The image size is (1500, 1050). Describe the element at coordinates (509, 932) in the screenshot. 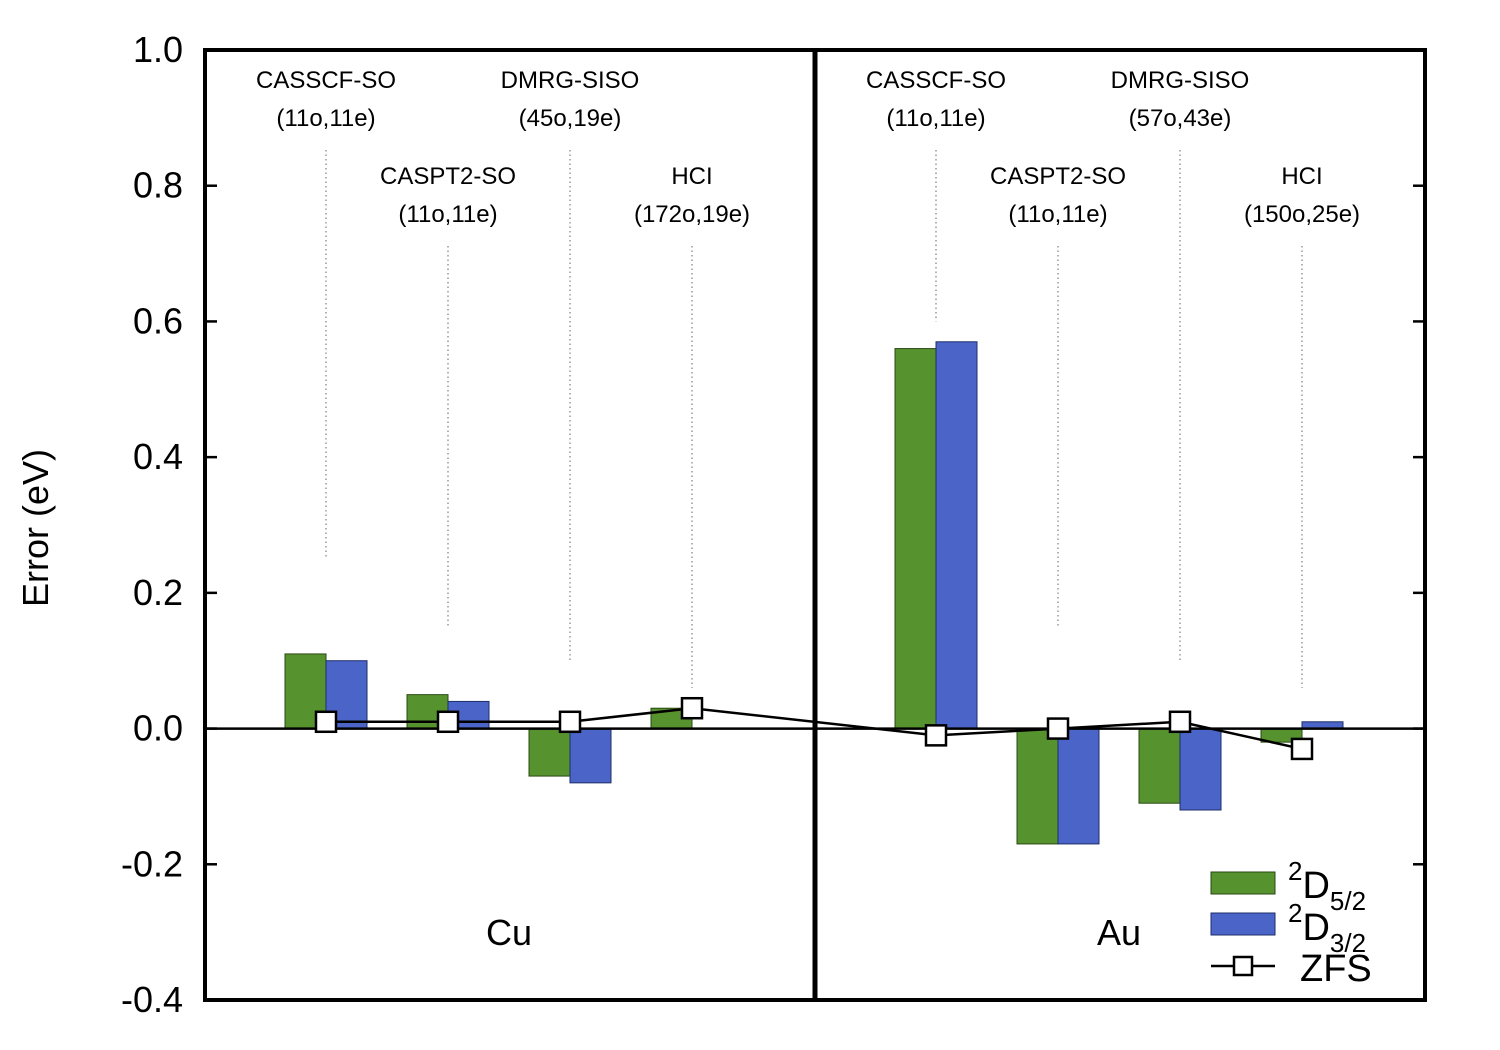

I see `element-label-cu: Cu` at that location.